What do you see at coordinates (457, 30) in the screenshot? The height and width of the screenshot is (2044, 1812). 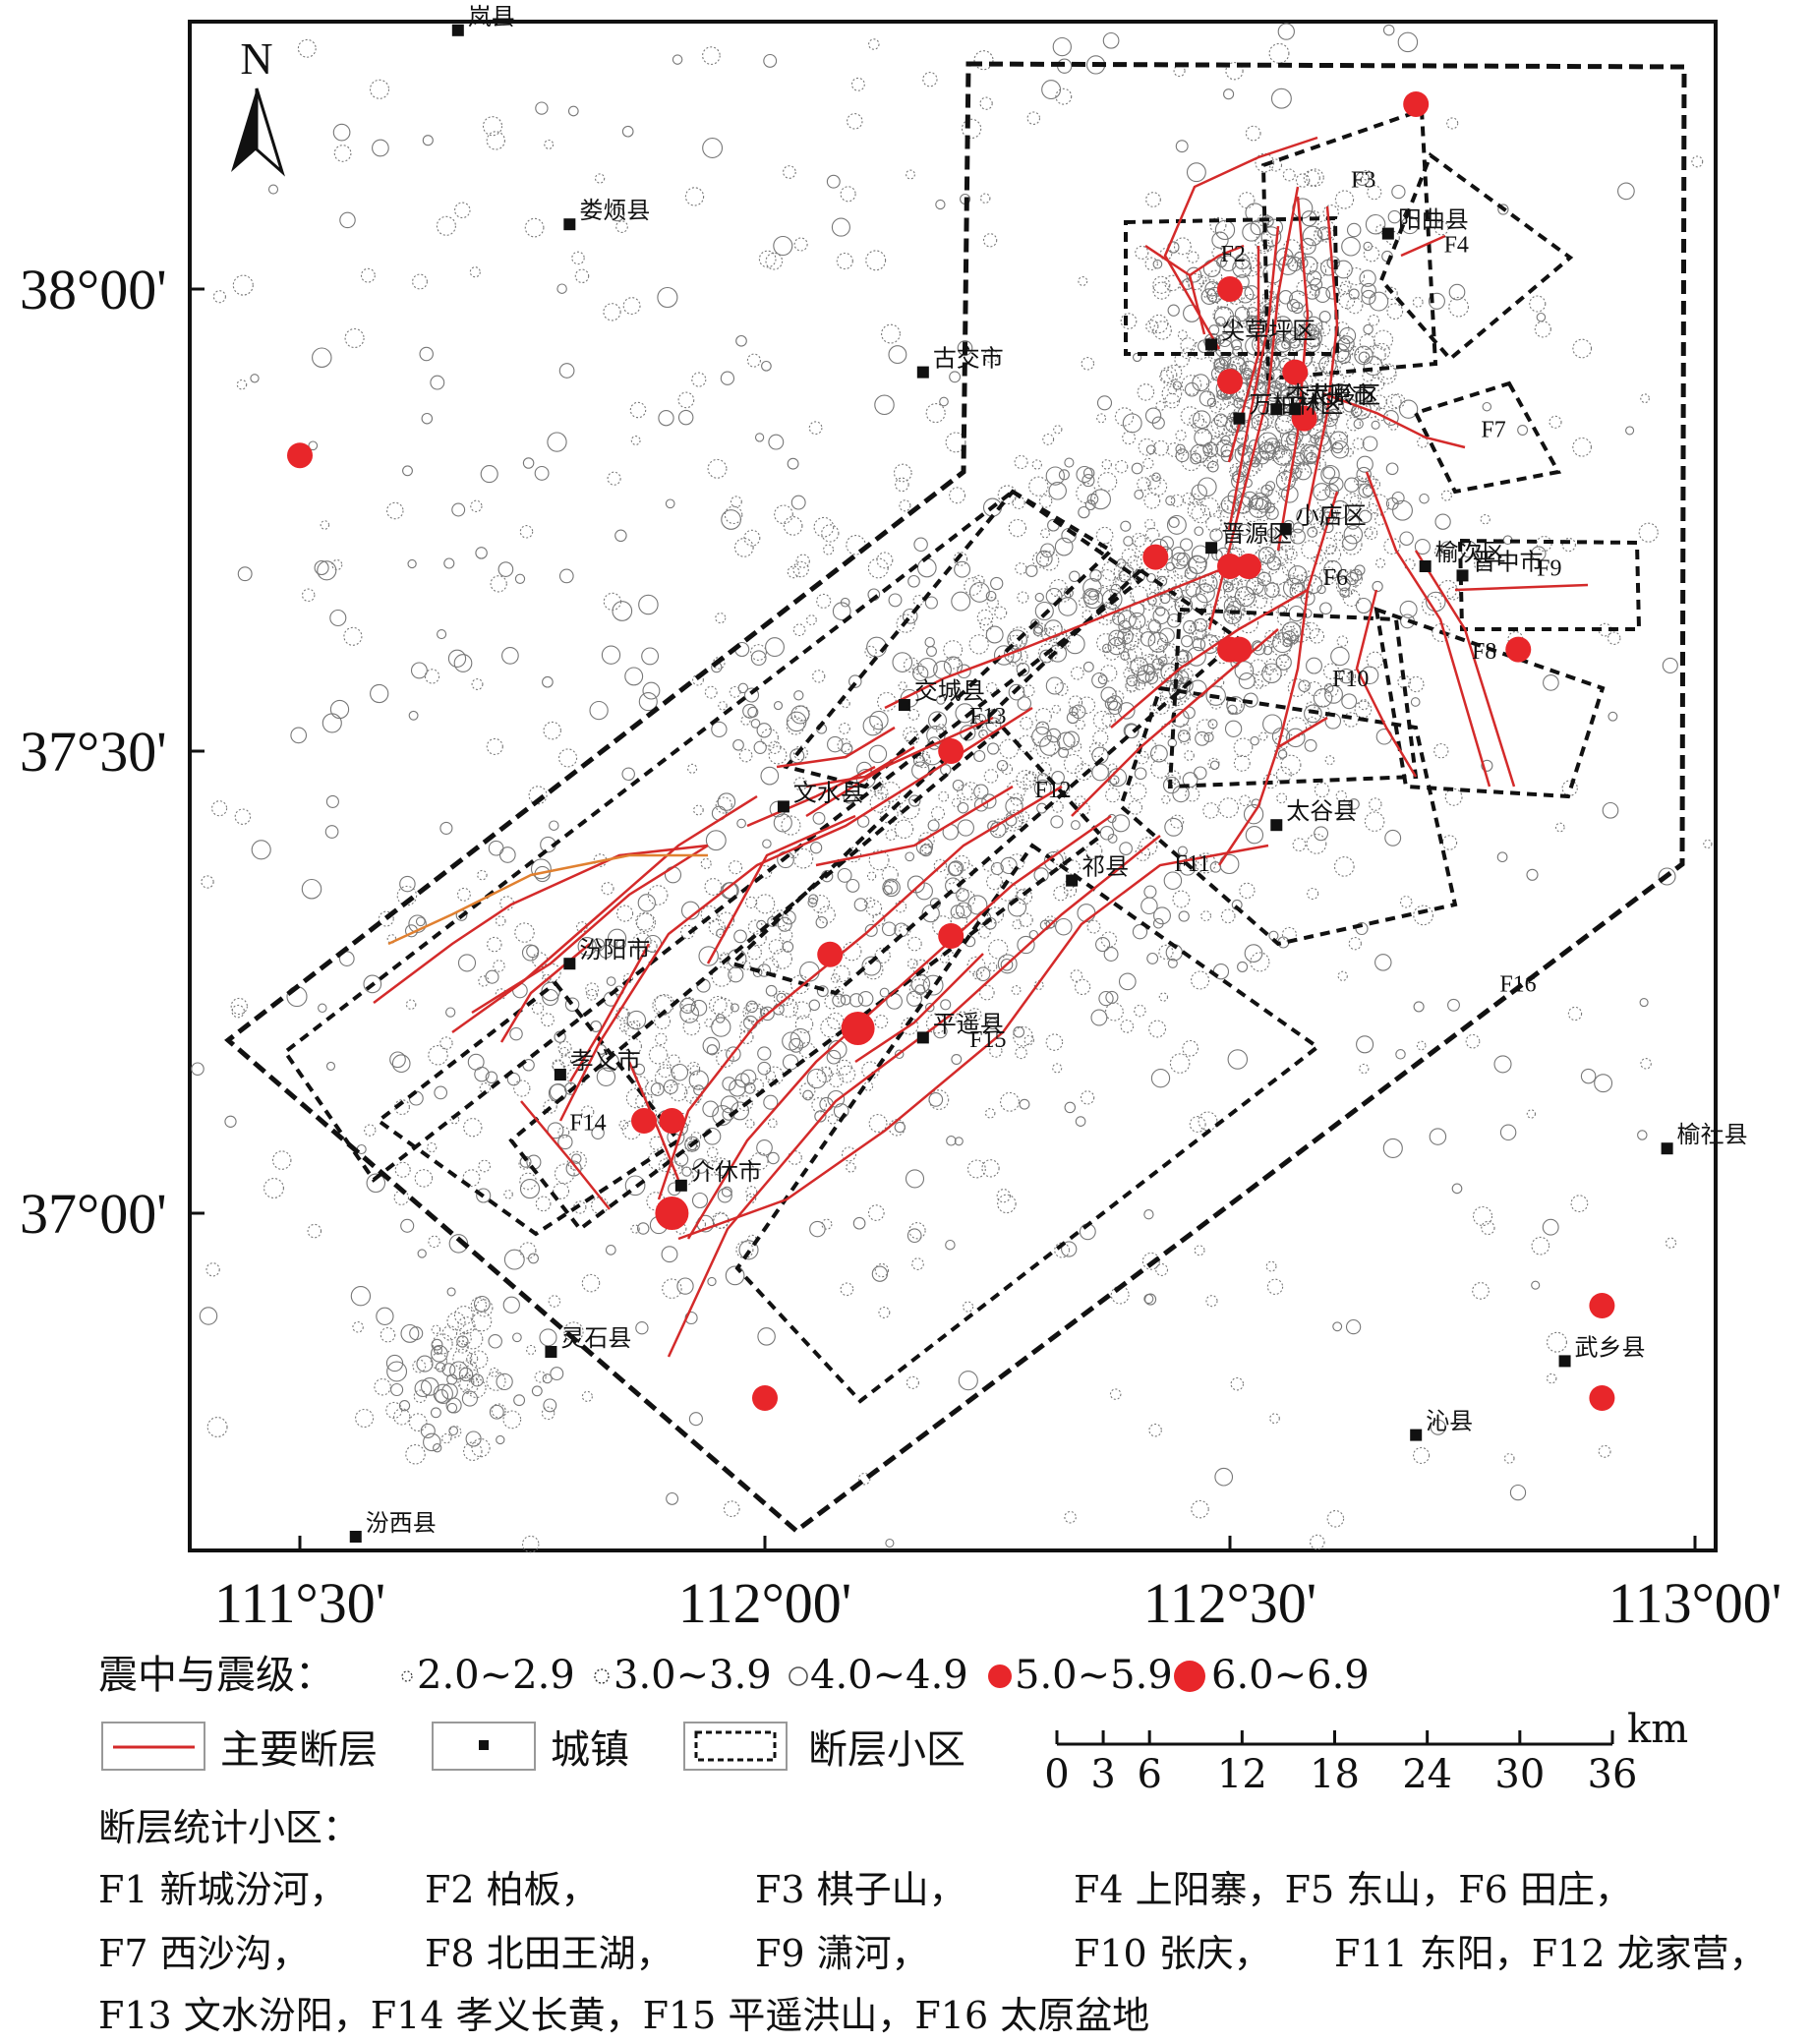 I see `town-marker` at bounding box center [457, 30].